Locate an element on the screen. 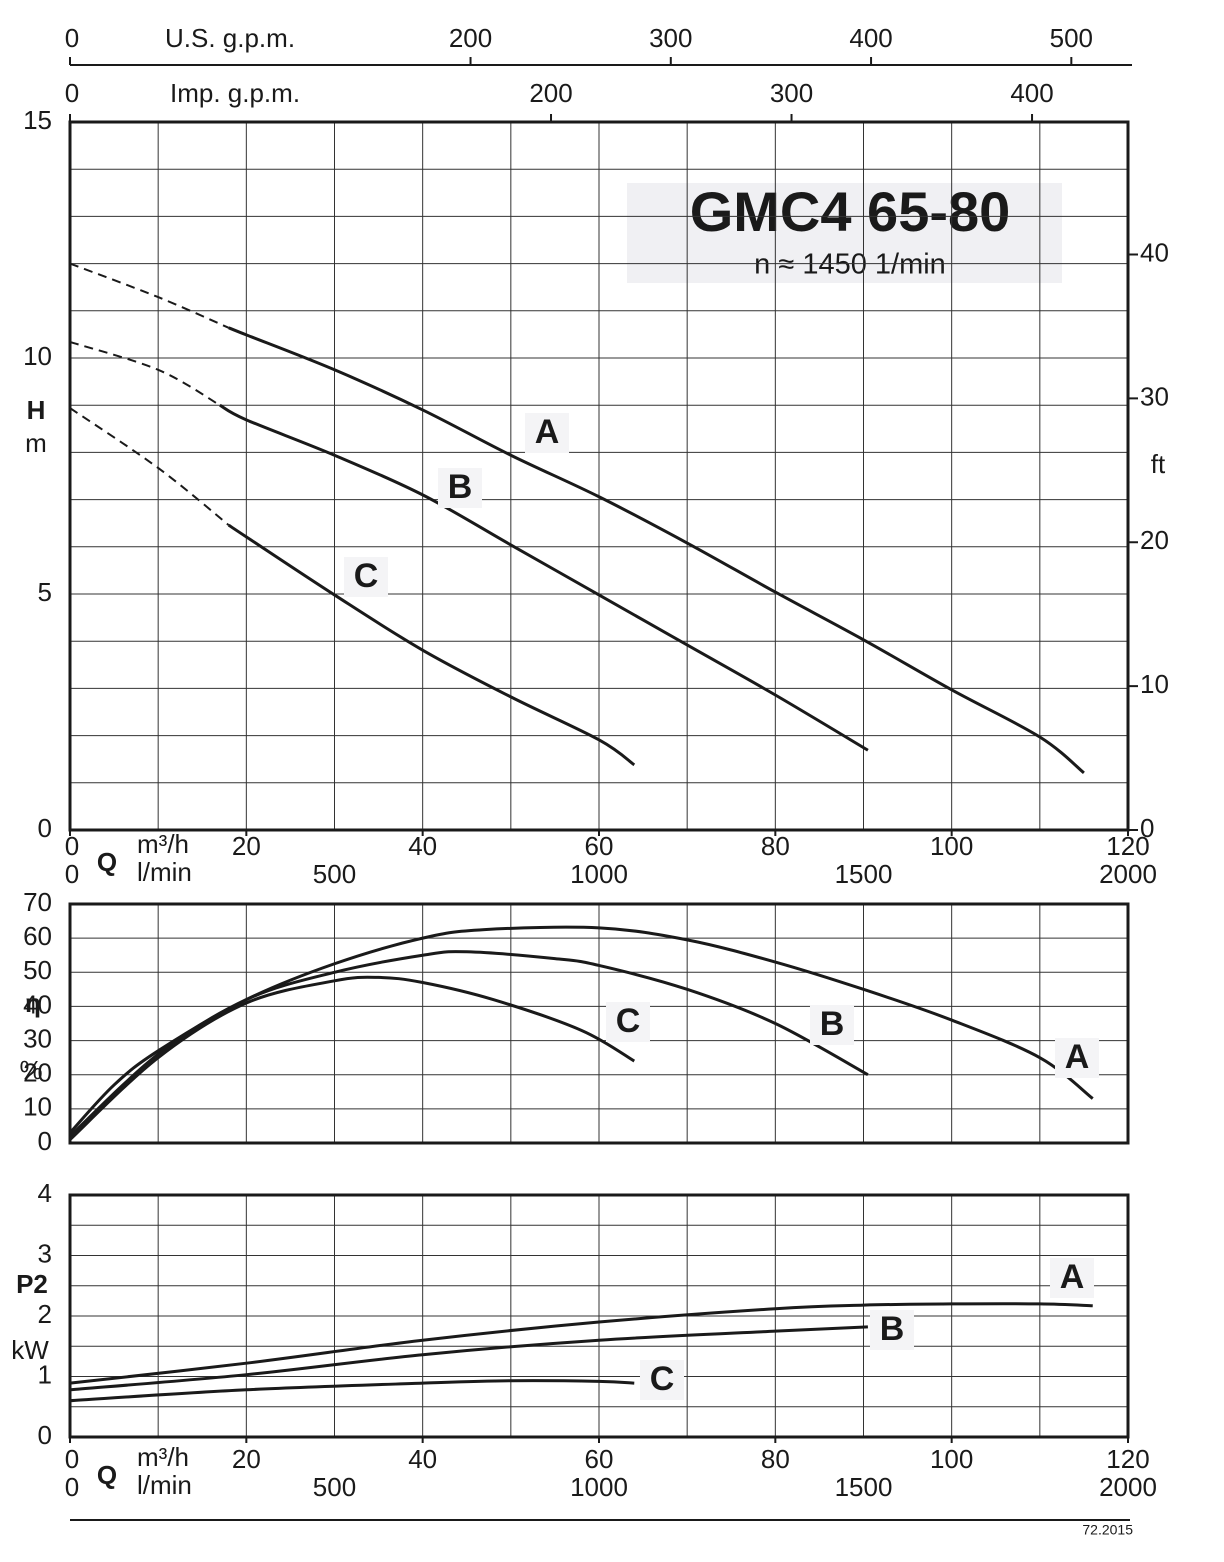  chart-title: GMC4 65-80 is located at coordinates (850, 211).